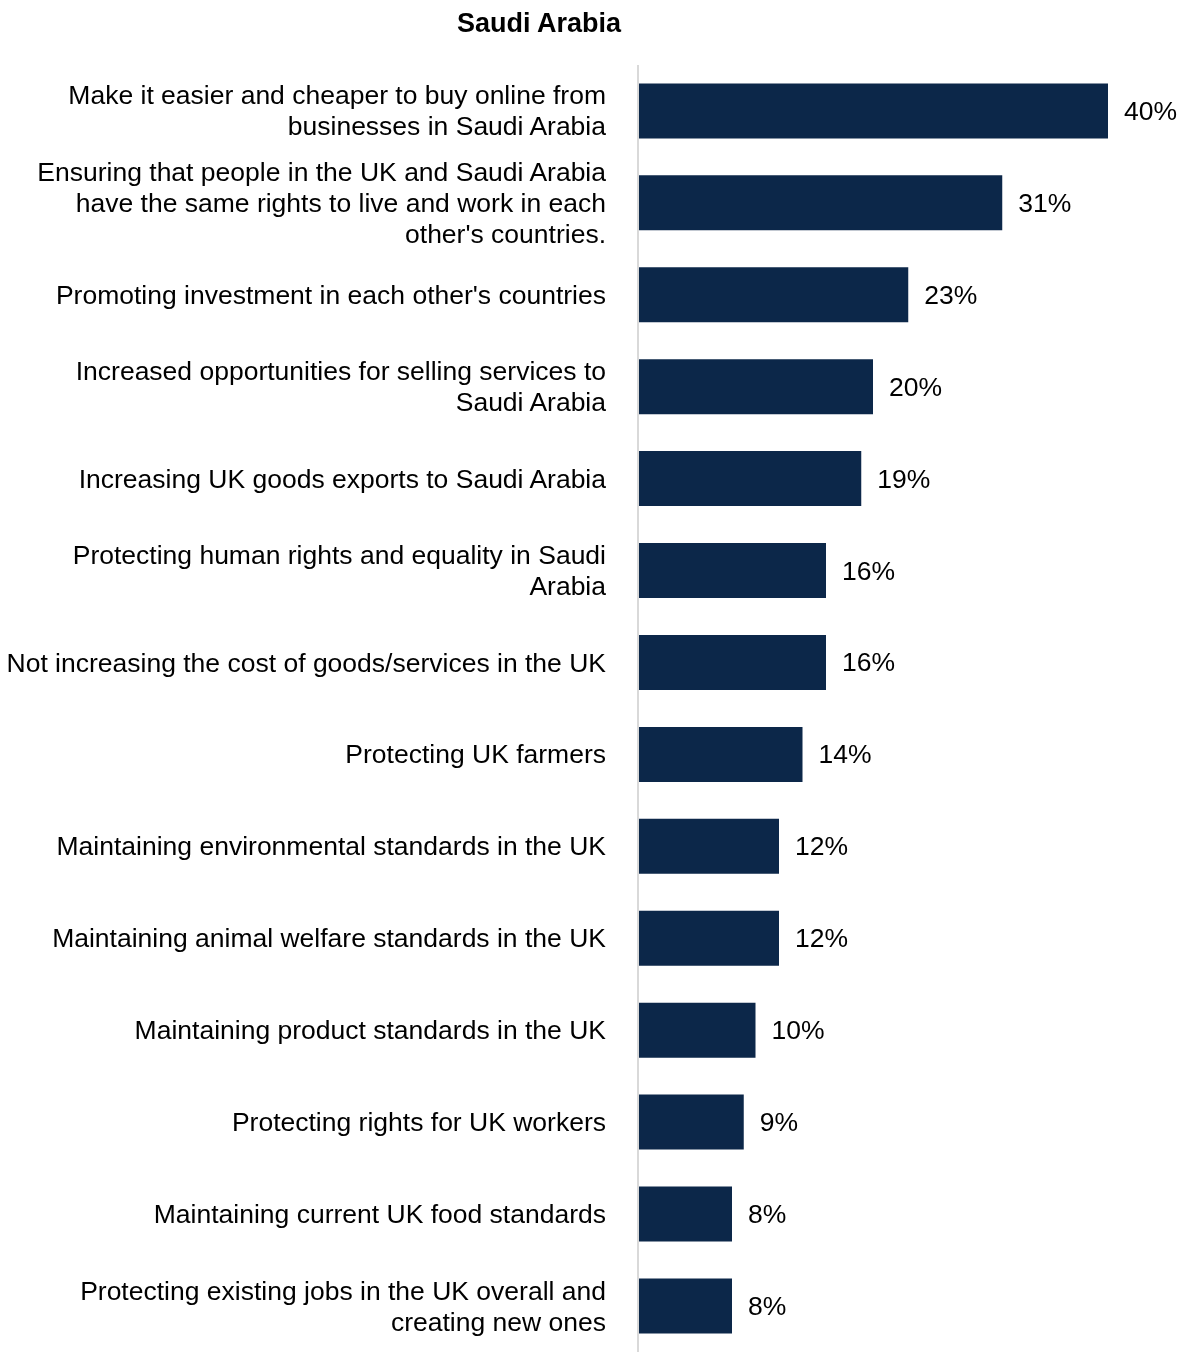 The width and height of the screenshot is (1184, 1352). Describe the element at coordinates (339, 571) in the screenshot. I see `y-tick-label: Protecting human rights and equality in Saudi Arabia` at that location.